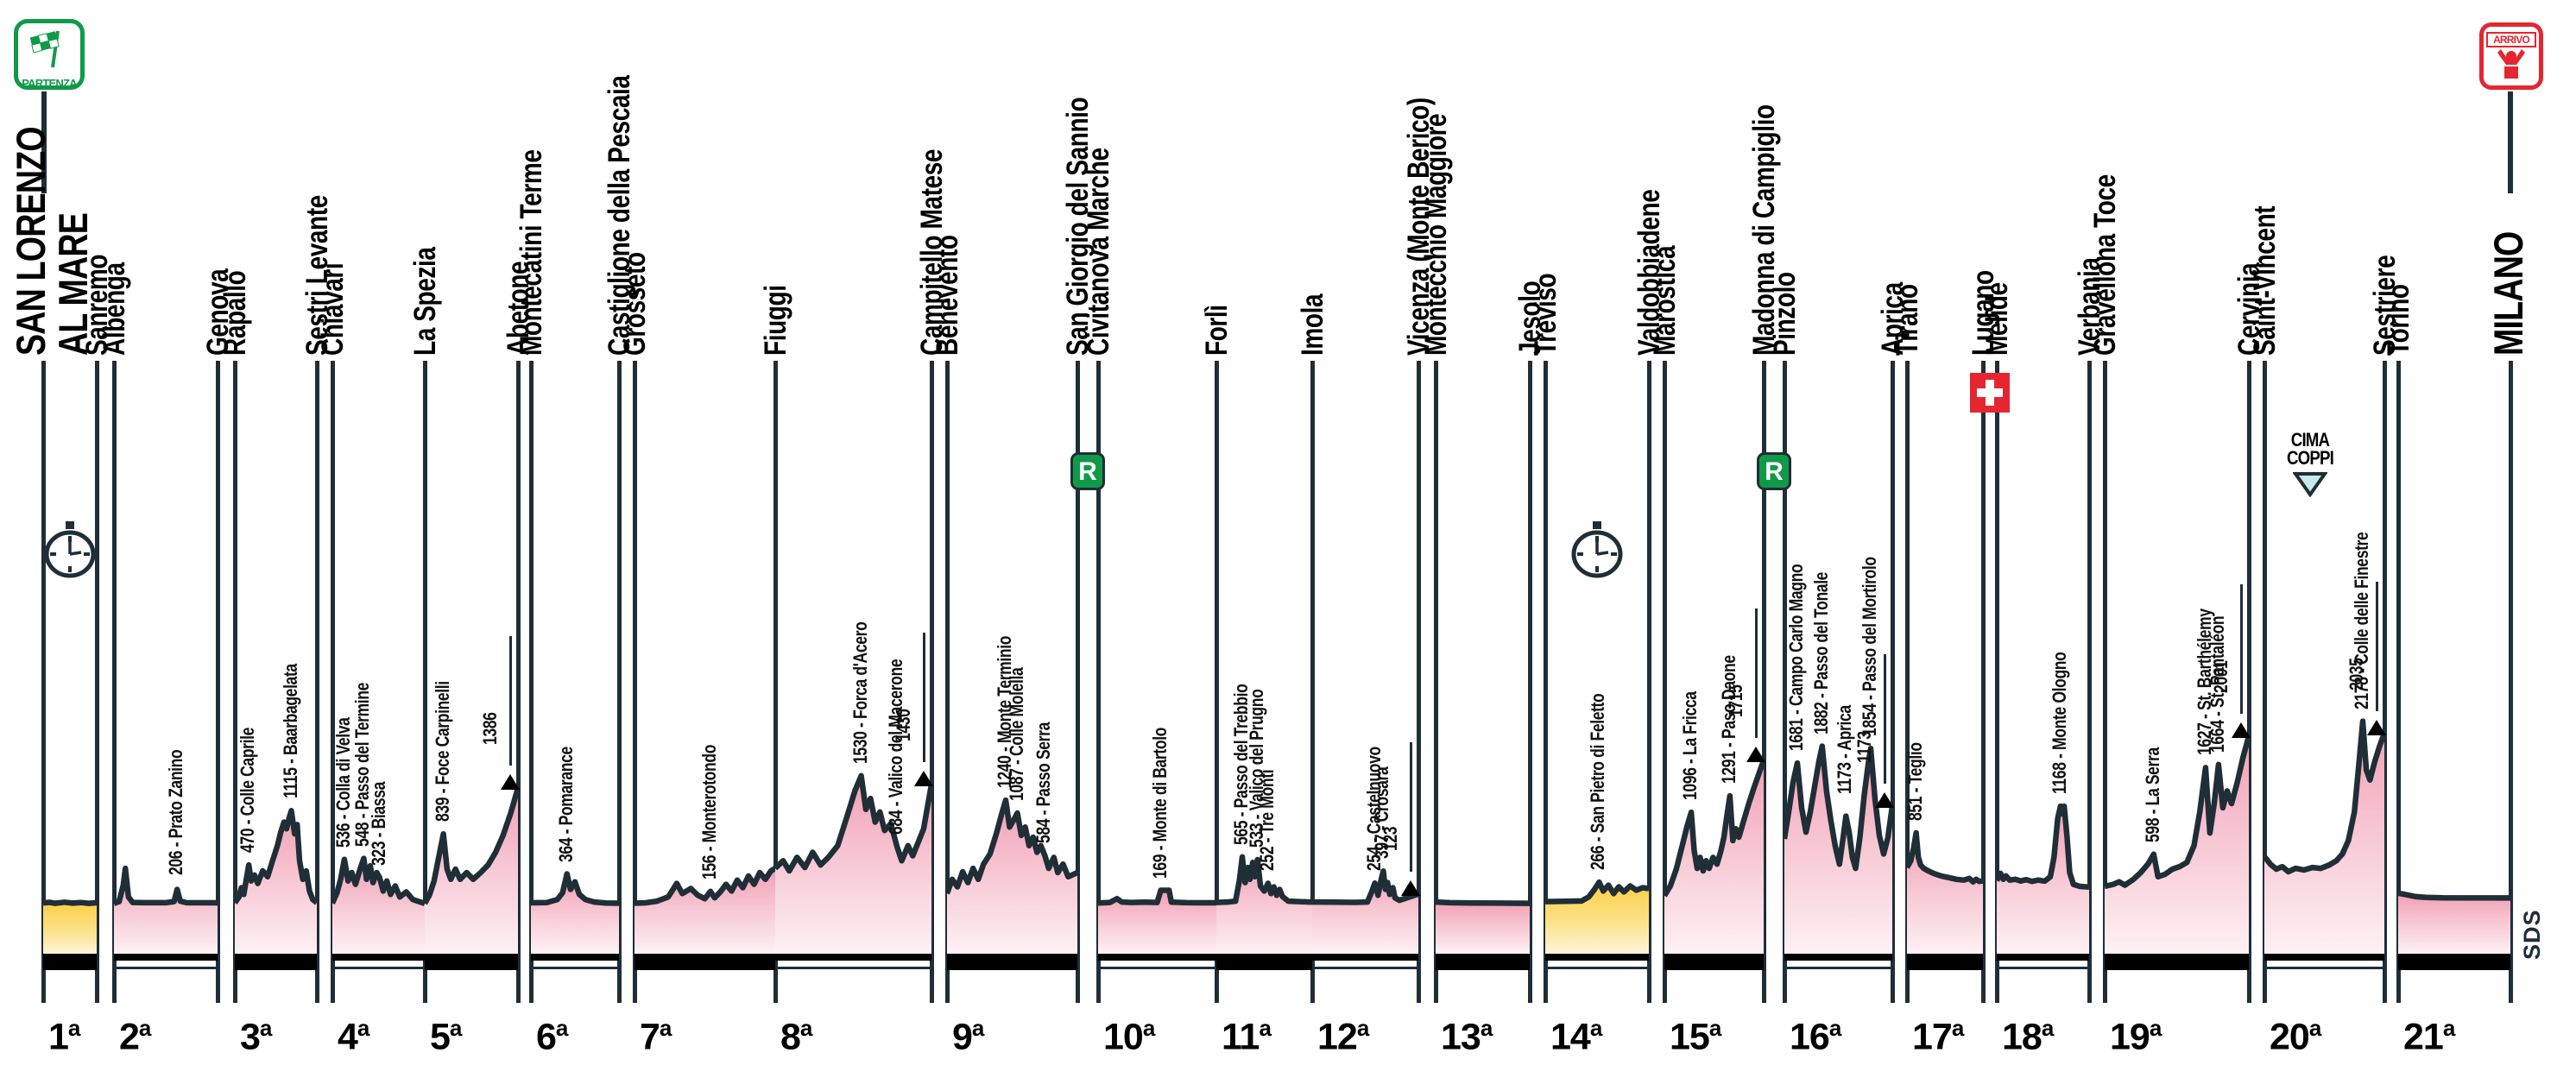 This screenshot has height=1078, width=2576. I want to click on climb-label: 1115 - Baarbagelata, so click(290, 732).